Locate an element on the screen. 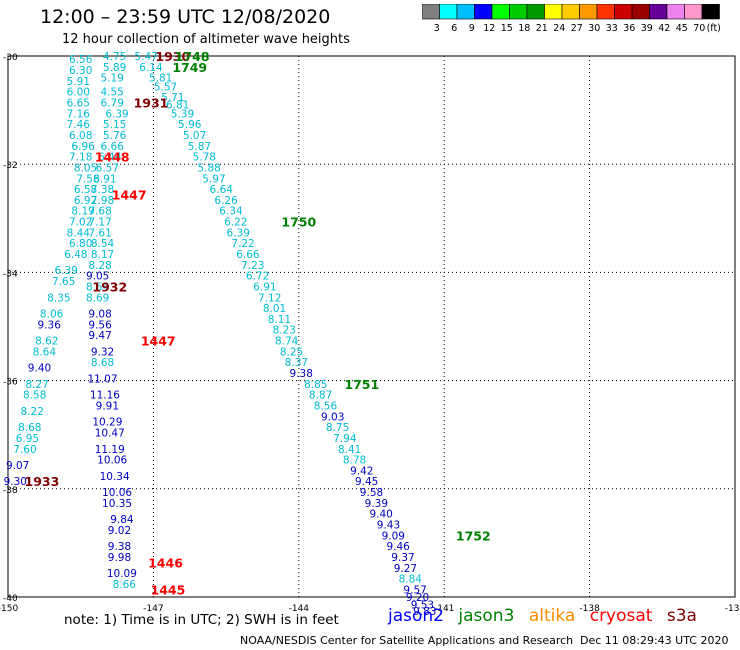  wave-height-value: 9.02 is located at coordinates (119, 531).